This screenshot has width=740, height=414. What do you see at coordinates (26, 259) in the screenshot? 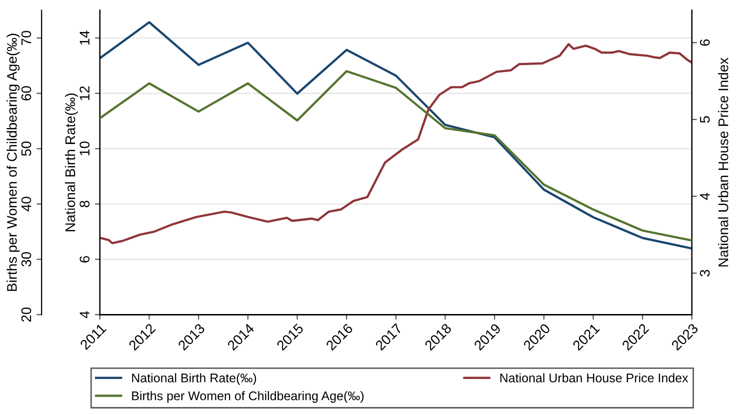
I see `y3-tick-label: 30` at bounding box center [26, 259].